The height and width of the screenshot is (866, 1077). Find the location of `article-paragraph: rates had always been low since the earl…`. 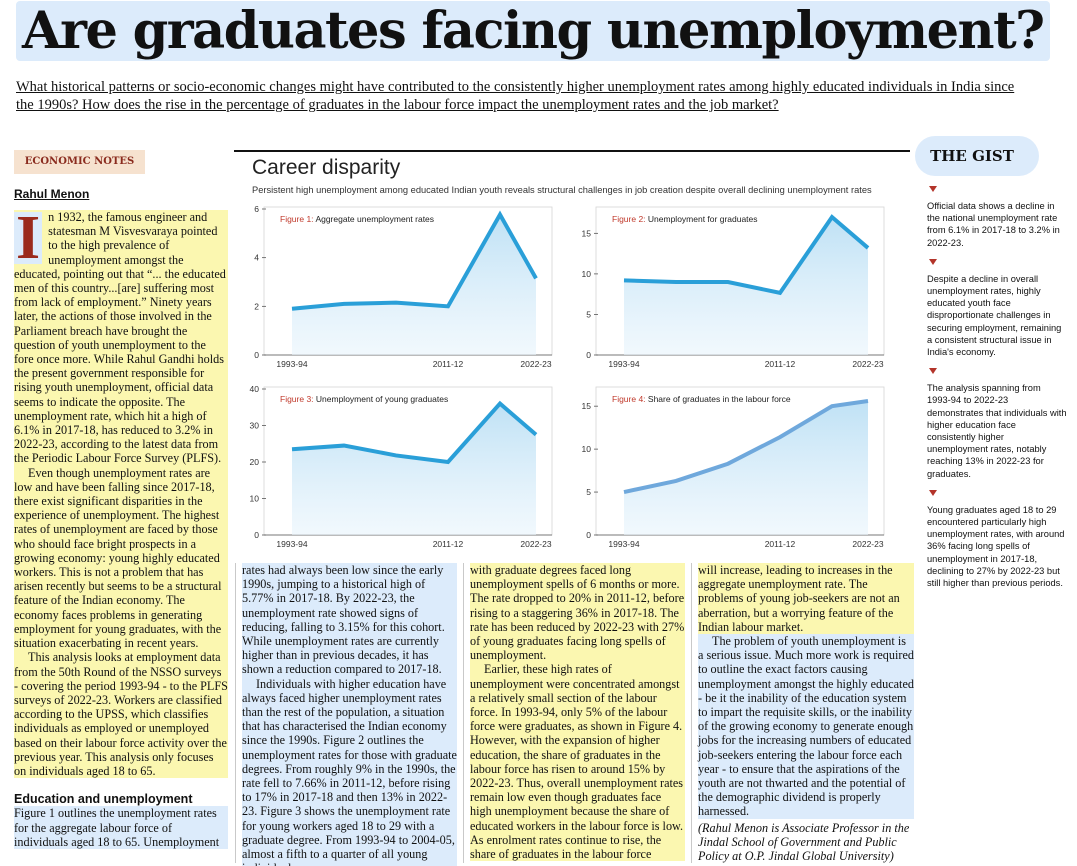

article-paragraph: rates had always been low since the earl… is located at coordinates (349, 620).